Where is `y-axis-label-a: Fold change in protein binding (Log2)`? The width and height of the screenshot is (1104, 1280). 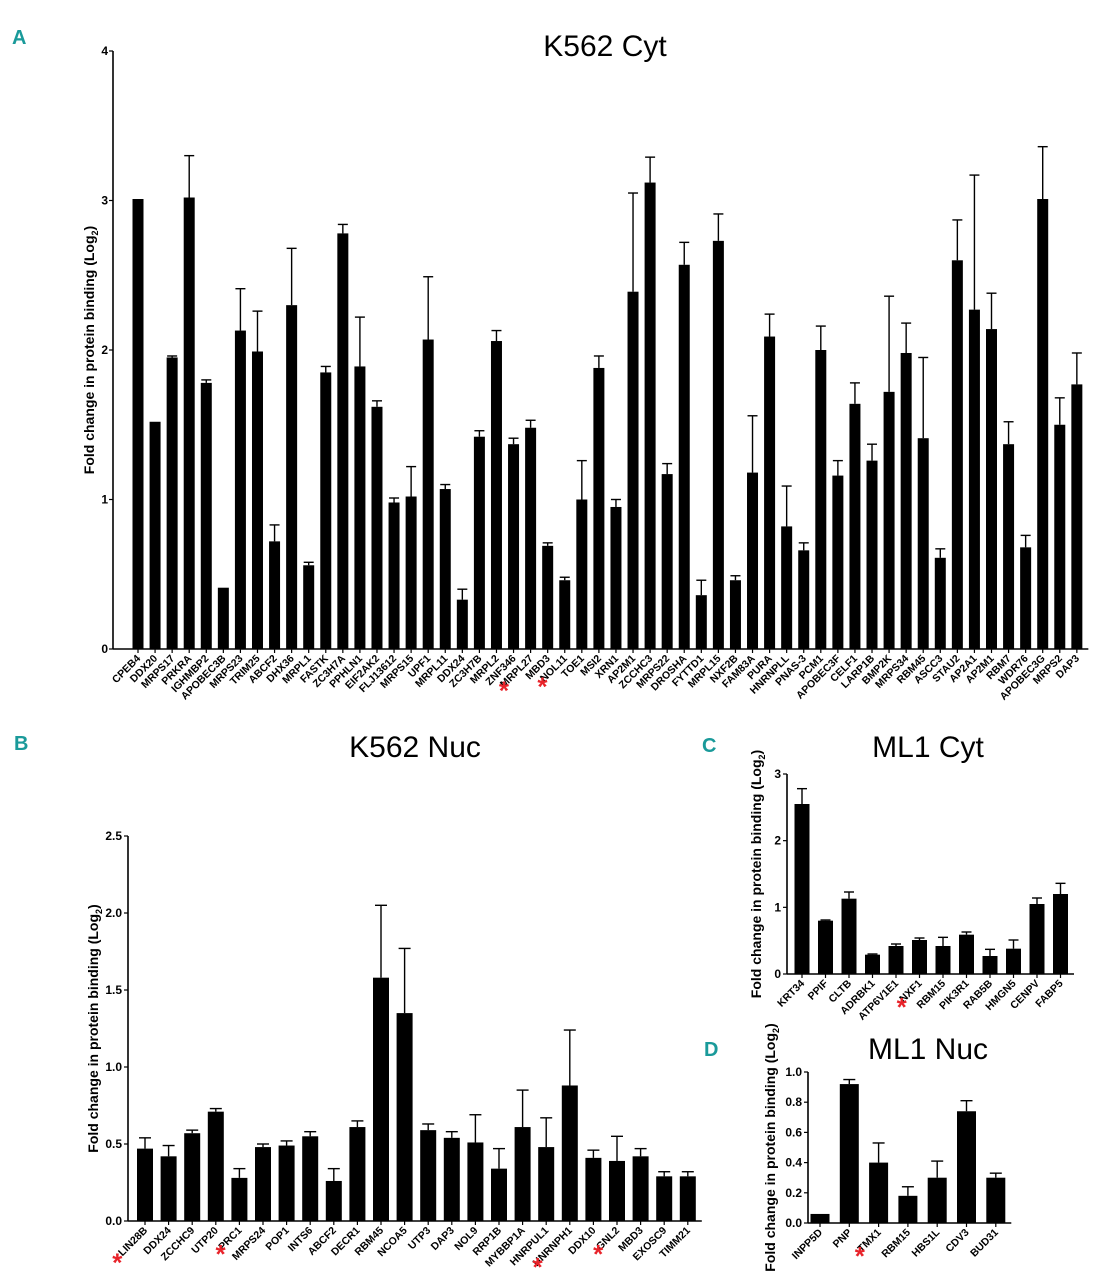 y-axis-label-a: Fold change in protein binding (Log2) is located at coordinates (90, 350).